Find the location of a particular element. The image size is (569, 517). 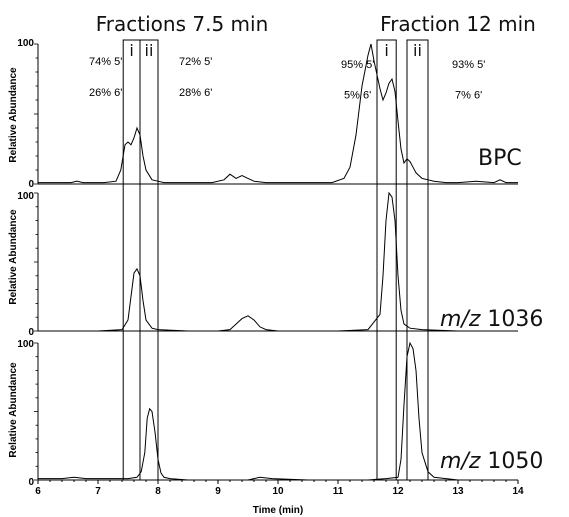

composition-label: 28% 6' is located at coordinates (195, 93).